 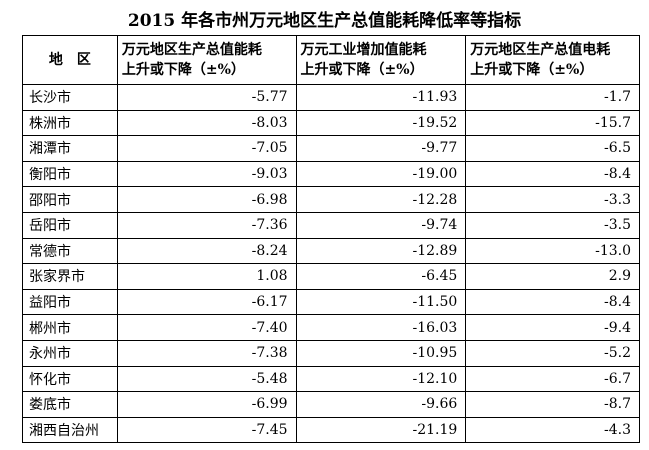 What do you see at coordinates (381, 404) in the screenshot?
I see `value-cell: -9.66` at bounding box center [381, 404].